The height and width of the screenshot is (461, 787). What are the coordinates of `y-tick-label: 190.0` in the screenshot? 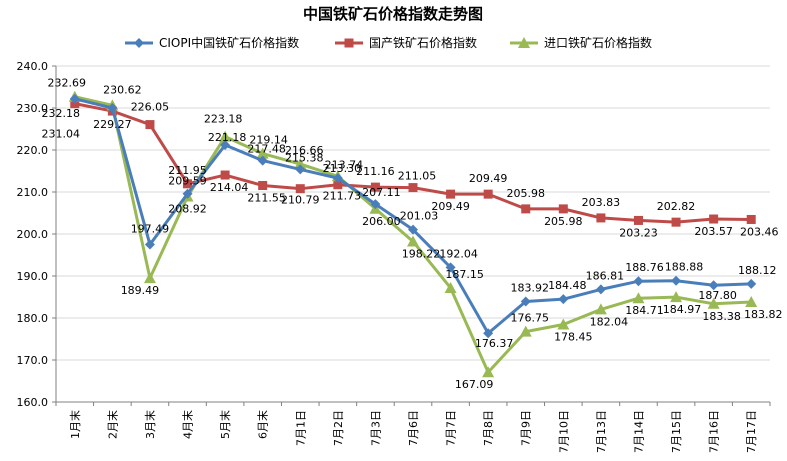 It's located at (33, 276).